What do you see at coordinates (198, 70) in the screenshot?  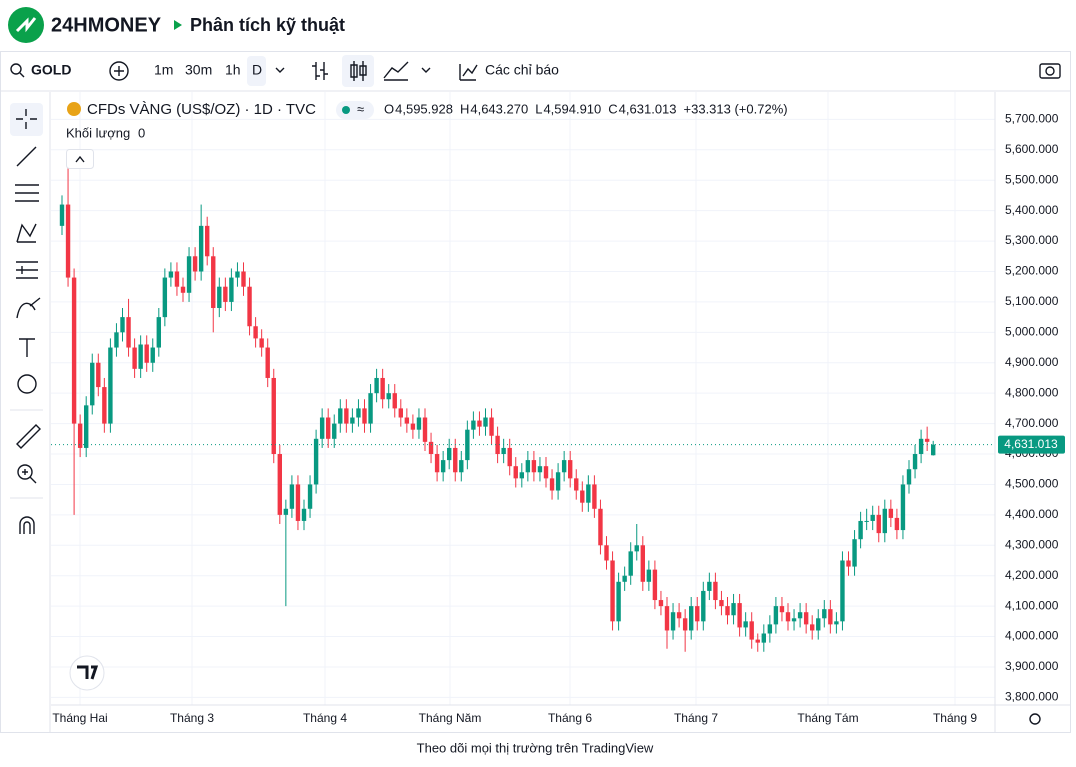 I see `interval: 30m` at bounding box center [198, 70].